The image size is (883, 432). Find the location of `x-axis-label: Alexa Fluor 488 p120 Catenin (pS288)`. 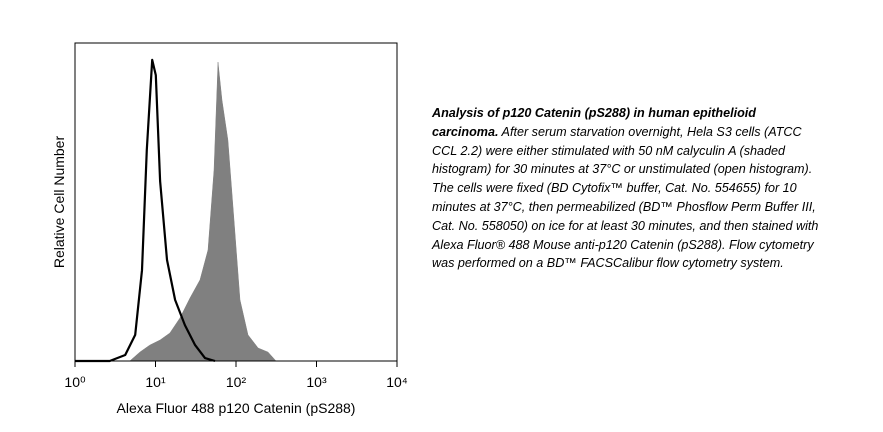

x-axis-label: Alexa Fluor 488 p120 Catenin (pS288) is located at coordinates (236, 408).